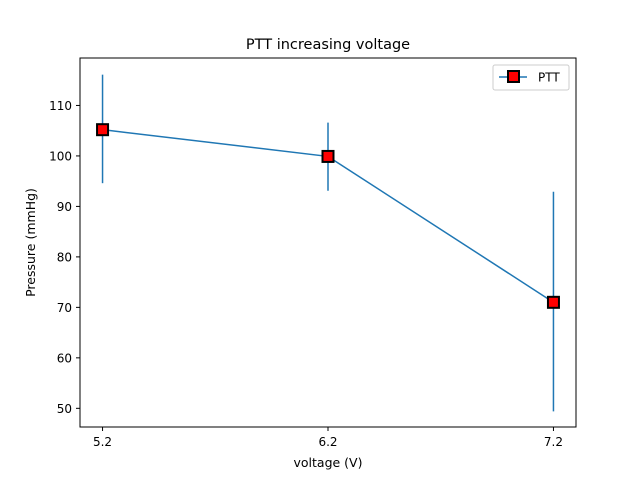  I want to click on x-axis-ticks: 5.2 6.2 7.2, so click(328, 438).